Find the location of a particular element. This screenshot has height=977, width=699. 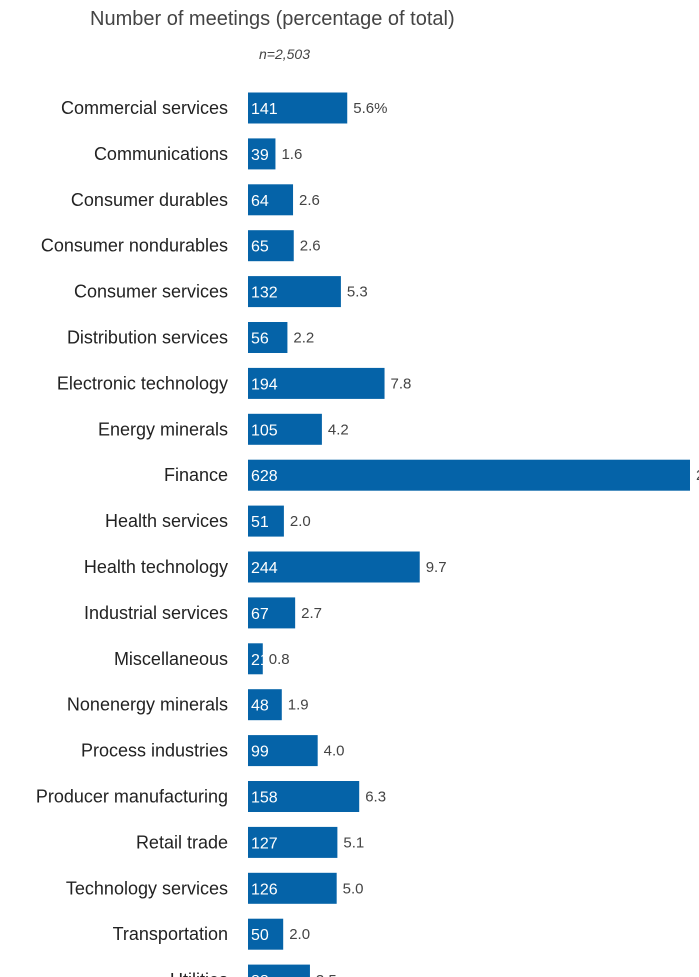

category-label: Process industries is located at coordinates (154, 751).